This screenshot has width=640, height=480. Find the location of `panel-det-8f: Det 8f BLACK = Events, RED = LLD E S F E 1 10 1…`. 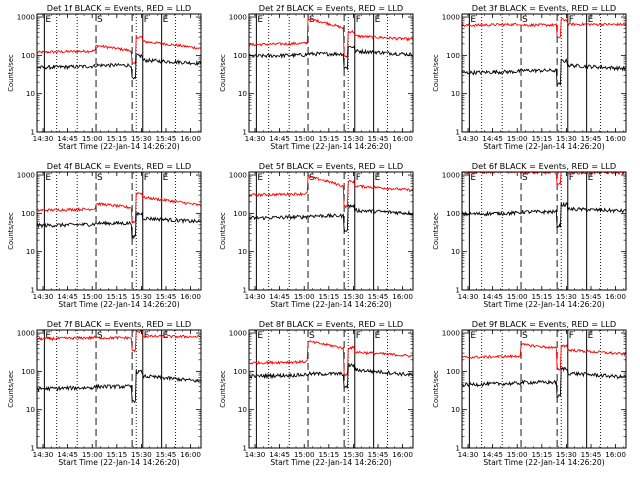

panel-det-8f: Det 8f BLACK = Events, RED = LLD E S F E 1 10 1… is located at coordinates (316, 393).